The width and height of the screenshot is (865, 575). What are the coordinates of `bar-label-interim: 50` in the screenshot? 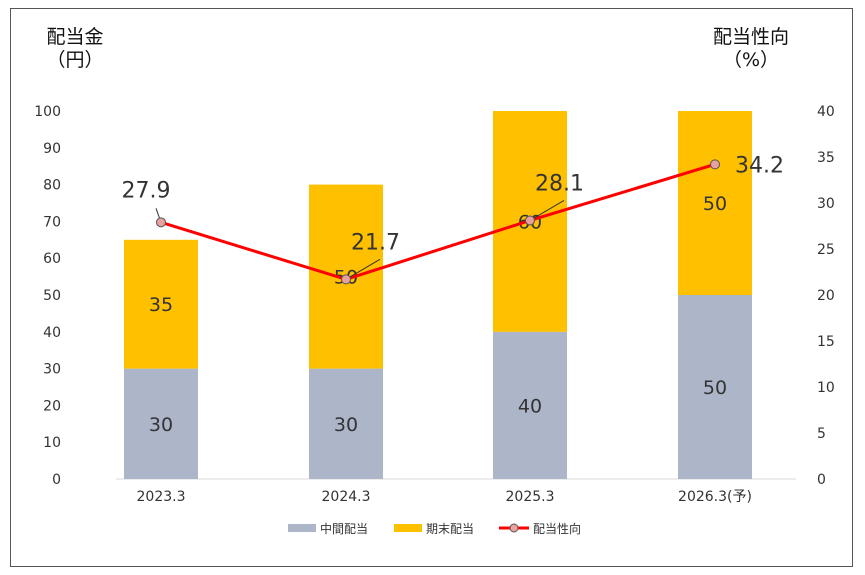 It's located at (715, 388).